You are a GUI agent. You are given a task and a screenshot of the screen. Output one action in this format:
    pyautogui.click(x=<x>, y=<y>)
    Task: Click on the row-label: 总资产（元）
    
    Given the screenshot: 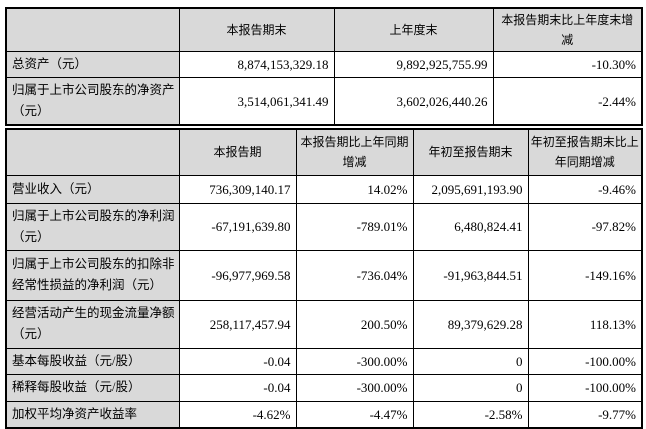 What is the action you would take?
    pyautogui.click(x=92, y=64)
    